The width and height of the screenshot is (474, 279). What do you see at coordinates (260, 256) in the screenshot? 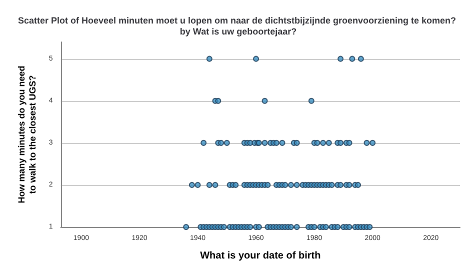
I see `x-axis-title: What is your date of birth` at bounding box center [260, 256].